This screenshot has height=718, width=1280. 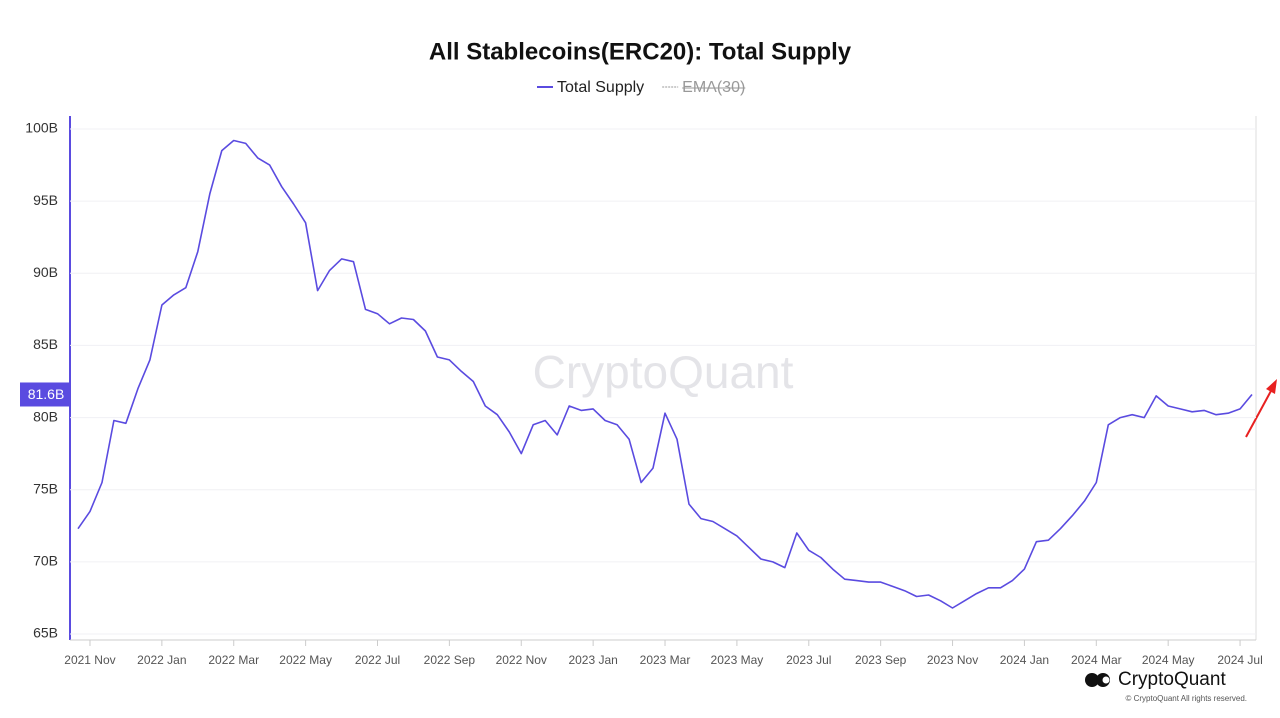 I want to click on brand: CryptoQuant, so click(x=1172, y=679).